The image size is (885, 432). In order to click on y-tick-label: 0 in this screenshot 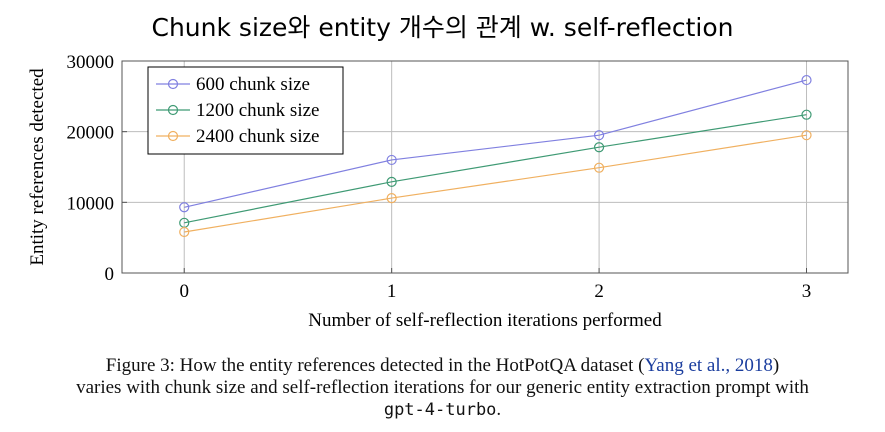, I will do `click(110, 274)`.